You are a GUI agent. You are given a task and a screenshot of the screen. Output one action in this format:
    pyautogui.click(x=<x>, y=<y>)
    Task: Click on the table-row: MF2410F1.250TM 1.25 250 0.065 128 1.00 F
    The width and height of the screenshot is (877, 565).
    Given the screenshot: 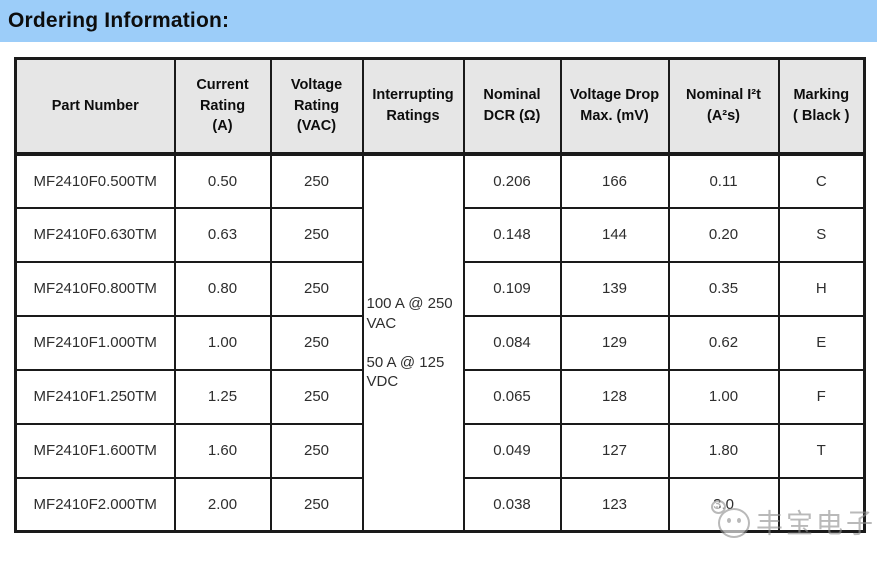 What is the action you would take?
    pyautogui.click(x=440, y=396)
    